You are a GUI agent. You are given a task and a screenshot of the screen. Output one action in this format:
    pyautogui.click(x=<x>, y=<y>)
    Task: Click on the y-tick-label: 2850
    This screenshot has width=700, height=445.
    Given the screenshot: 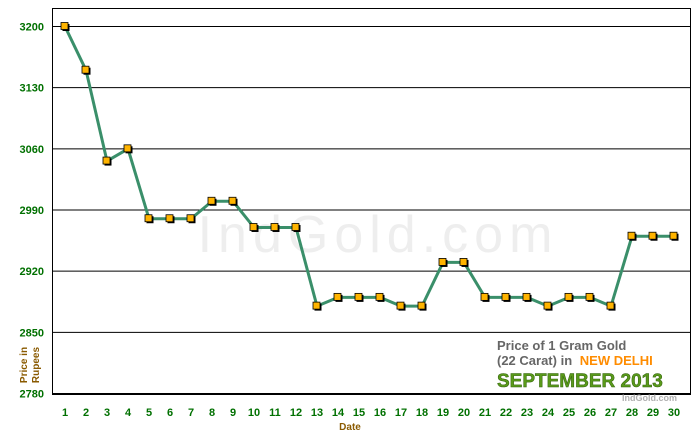 What is the action you would take?
    pyautogui.click(x=32, y=333)
    